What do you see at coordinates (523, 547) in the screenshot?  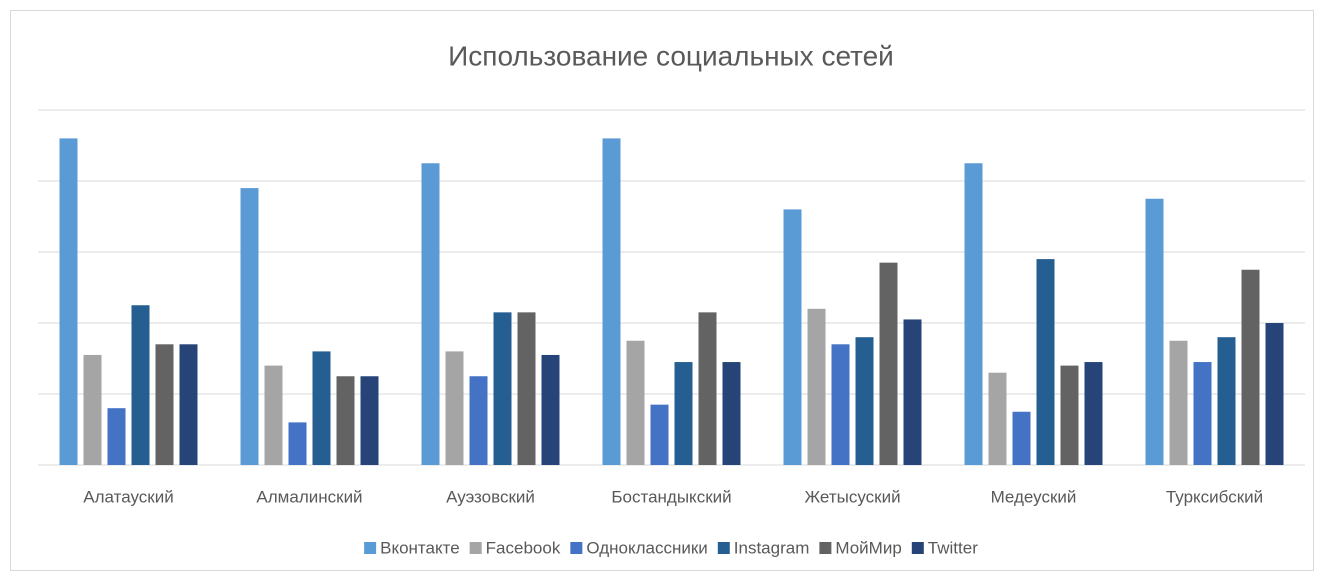 I see `legend-label: Facebook` at bounding box center [523, 547].